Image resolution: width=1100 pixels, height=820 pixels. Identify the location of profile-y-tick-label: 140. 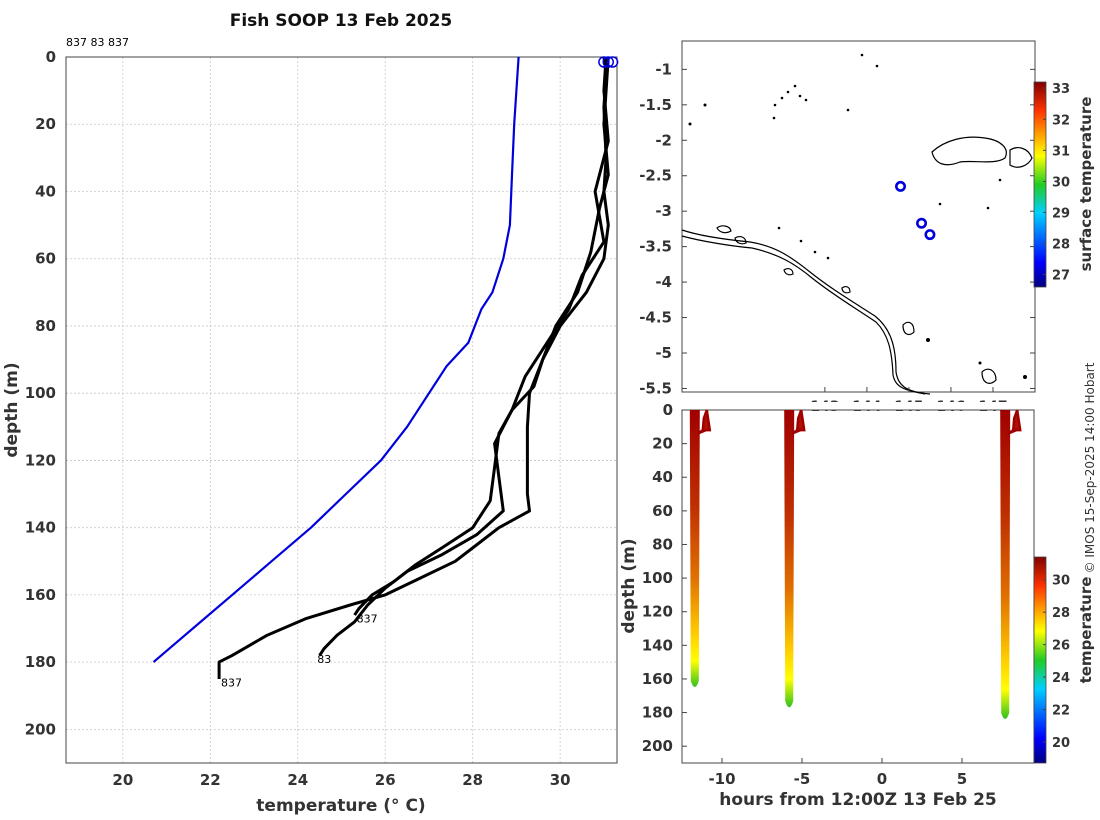
(40, 528).